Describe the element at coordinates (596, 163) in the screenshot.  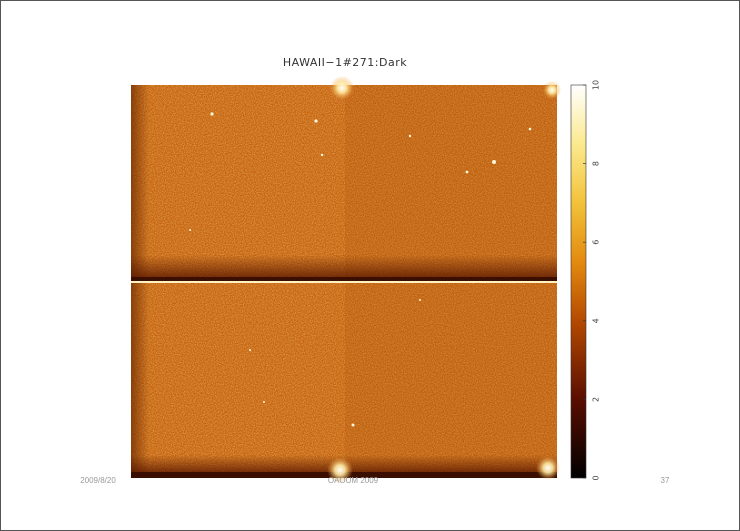
I see `colorbar-tick-label: 8` at that location.